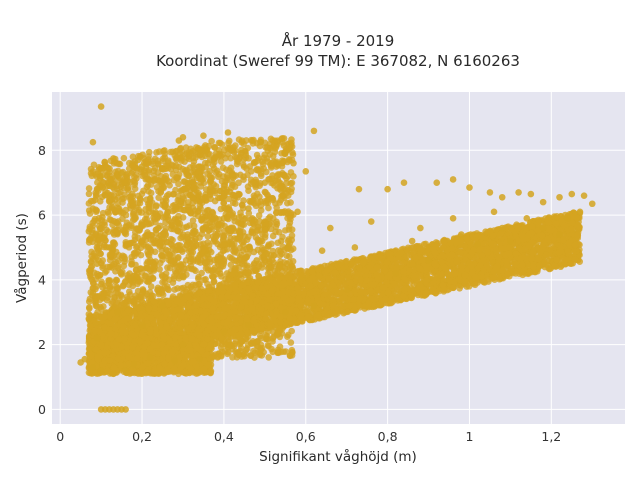 This screenshot has width=640, height=480. I want to click on y-axis-ticks: 0 2 4 6 8, so click(42, 280).